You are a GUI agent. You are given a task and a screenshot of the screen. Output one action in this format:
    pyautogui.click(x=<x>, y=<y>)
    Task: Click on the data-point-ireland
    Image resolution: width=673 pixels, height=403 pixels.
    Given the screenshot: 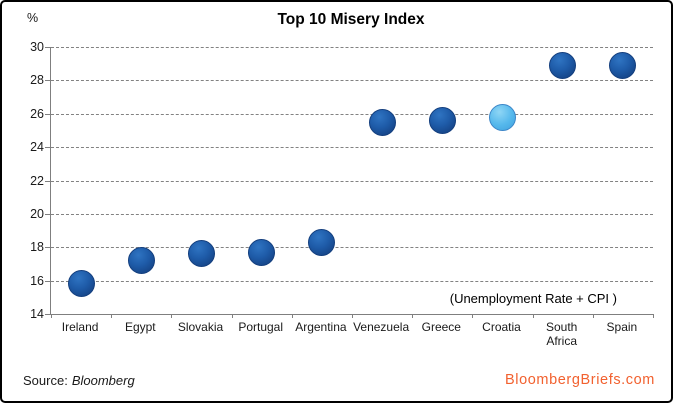 What is the action you would take?
    pyautogui.click(x=81, y=284)
    